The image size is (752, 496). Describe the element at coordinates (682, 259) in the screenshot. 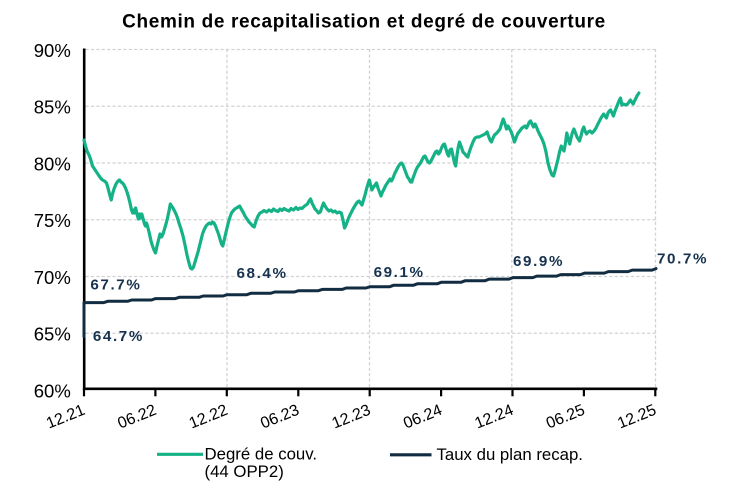

I see `svg-text: 70.7%` at that location.